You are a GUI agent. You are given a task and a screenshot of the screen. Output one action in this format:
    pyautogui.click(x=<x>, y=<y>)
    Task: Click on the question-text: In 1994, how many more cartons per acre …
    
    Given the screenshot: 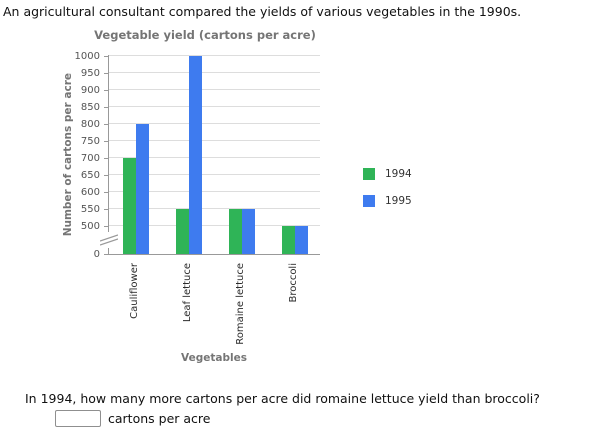 What is the action you would take?
    pyautogui.click(x=282, y=398)
    